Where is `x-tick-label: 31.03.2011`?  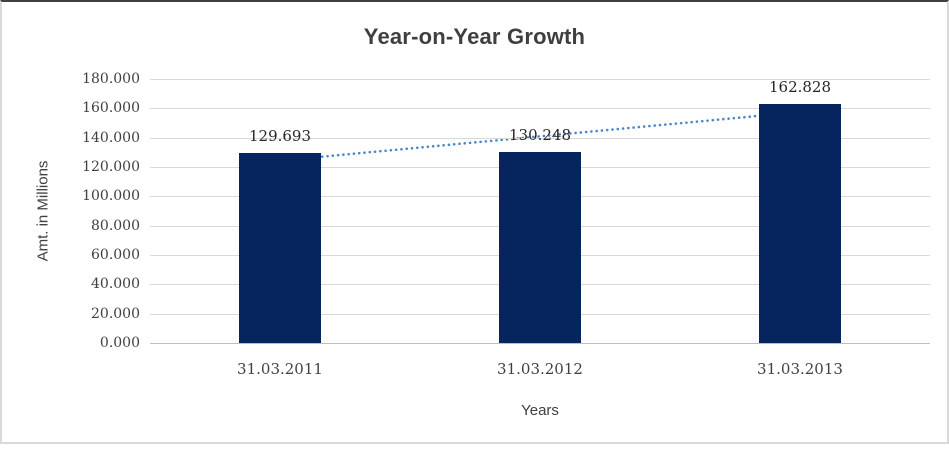 x-tick-label: 31.03.2011 is located at coordinates (280, 369).